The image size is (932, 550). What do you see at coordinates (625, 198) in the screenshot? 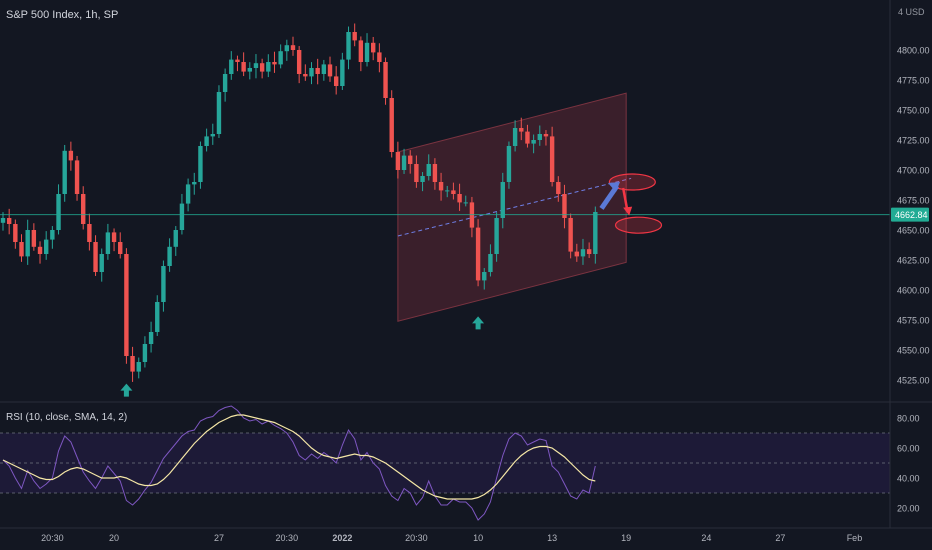
I see `projection-arrow-down` at bounding box center [625, 198].